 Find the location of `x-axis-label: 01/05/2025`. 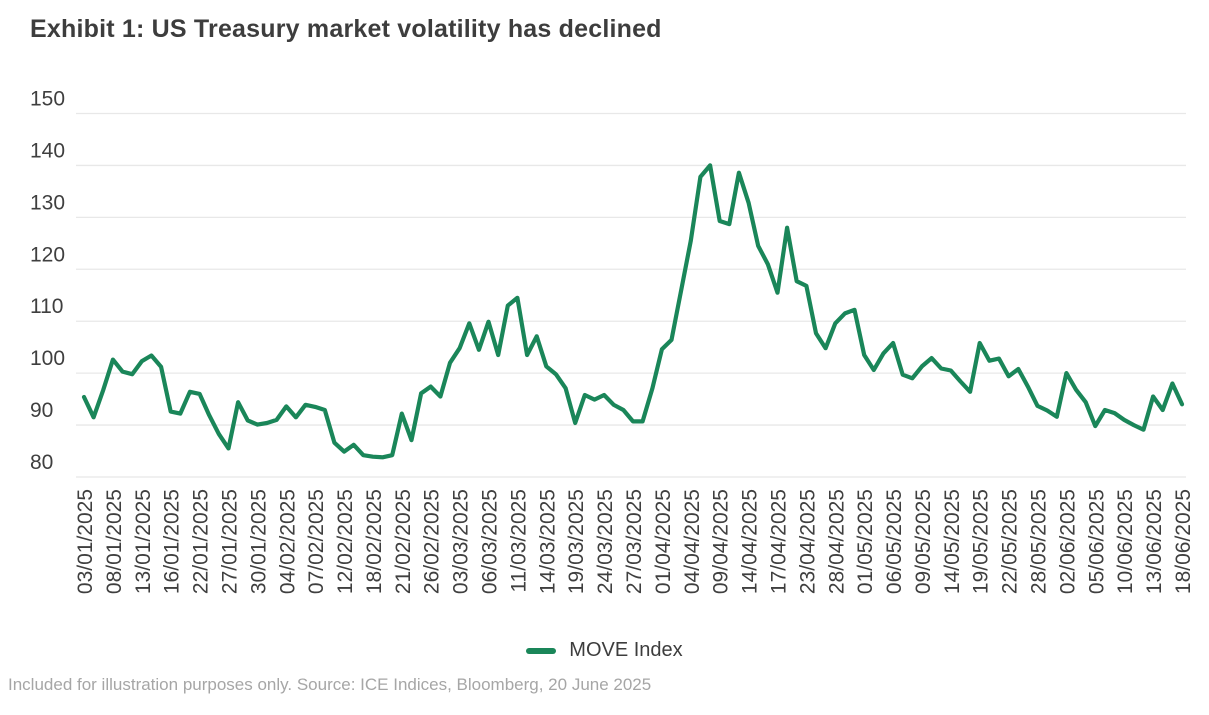

x-axis-label: 01/05/2025 is located at coordinates (865, 541).